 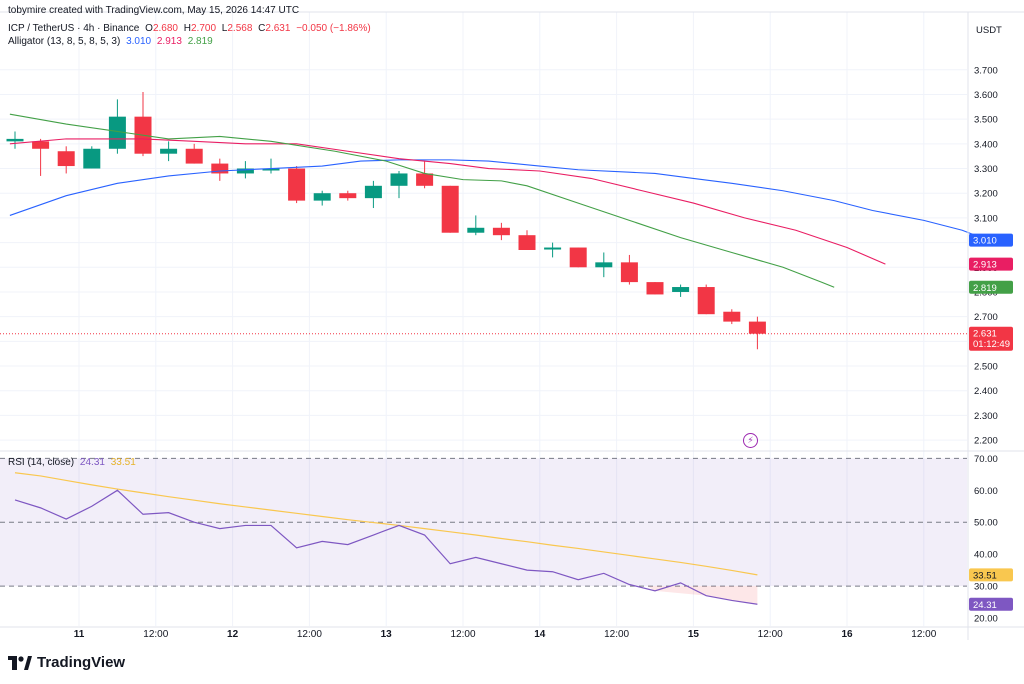 What do you see at coordinates (333, 28) in the screenshot?
I see `change-value: −0.050 (−1.86%)` at bounding box center [333, 28].